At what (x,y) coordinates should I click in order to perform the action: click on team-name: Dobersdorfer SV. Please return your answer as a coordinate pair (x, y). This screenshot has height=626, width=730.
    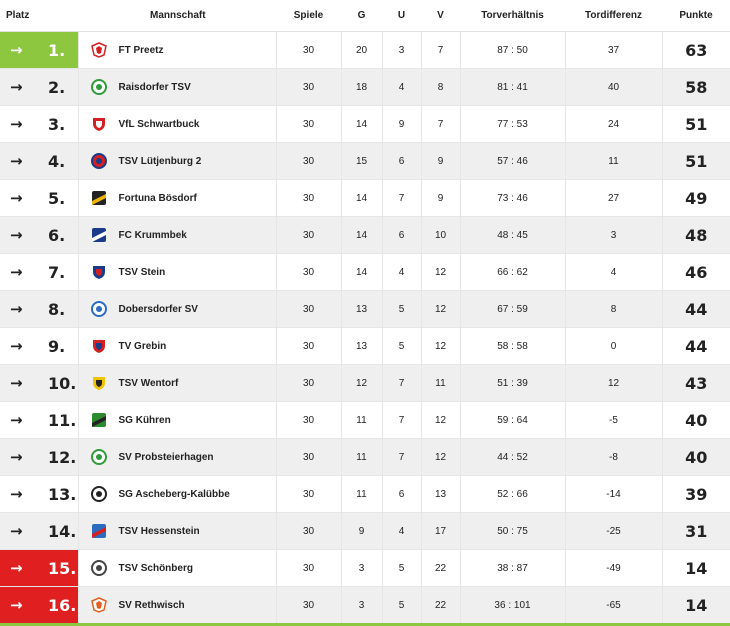
    Looking at the image, I should click on (158, 309).